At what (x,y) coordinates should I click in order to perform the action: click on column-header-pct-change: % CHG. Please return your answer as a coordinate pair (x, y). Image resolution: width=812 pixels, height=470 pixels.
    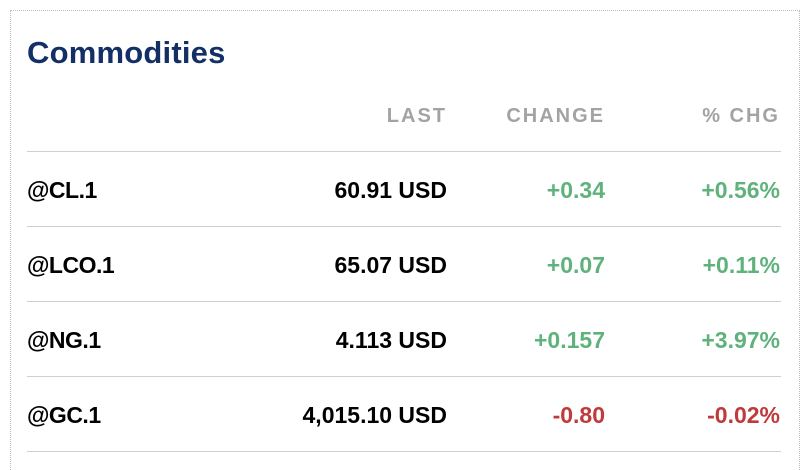
    Looking at the image, I should click on (741, 116).